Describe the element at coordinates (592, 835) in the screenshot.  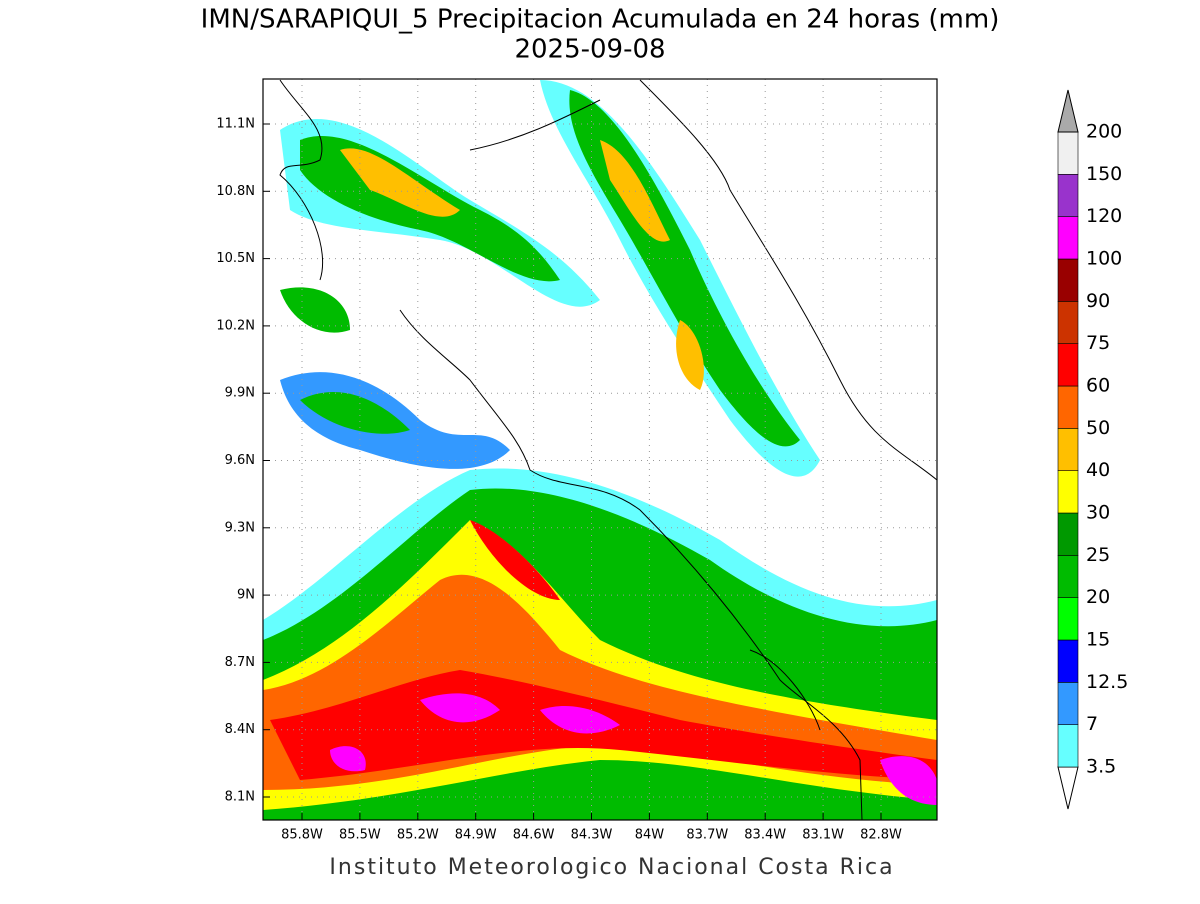
I see `lon-tick-label: 84.3W` at that location.